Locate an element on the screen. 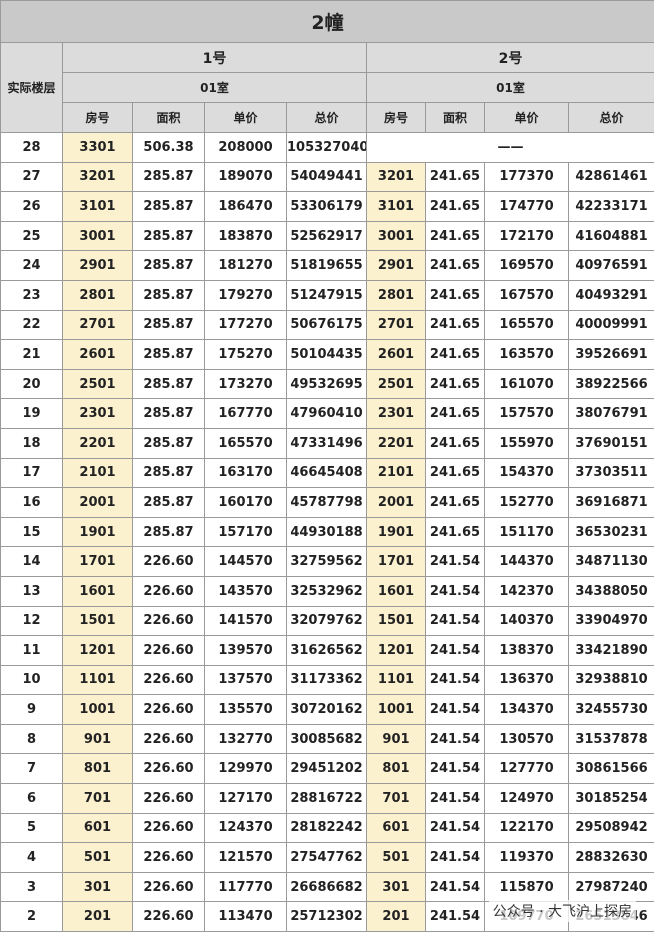 This screenshot has width=654, height=934. floor-cell: 21 is located at coordinates (31, 354).